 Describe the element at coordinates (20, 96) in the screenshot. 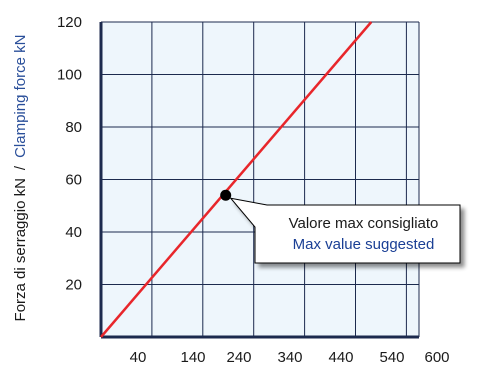

I see `y-axis-label-english: Clamping force kN` at that location.